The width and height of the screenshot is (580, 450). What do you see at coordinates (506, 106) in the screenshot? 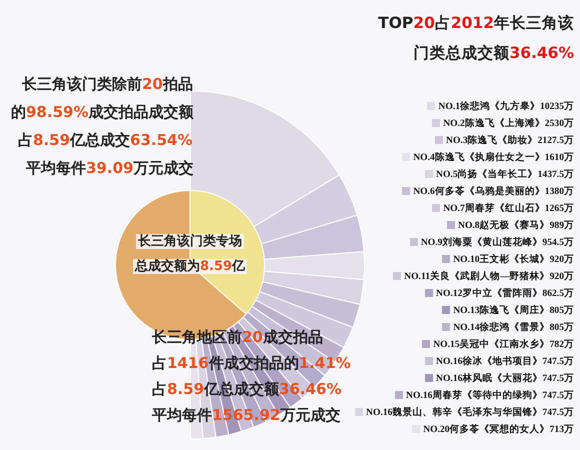
I see `legend-label: NO.1徐悲鸿《九方皋》10235万` at bounding box center [506, 106].